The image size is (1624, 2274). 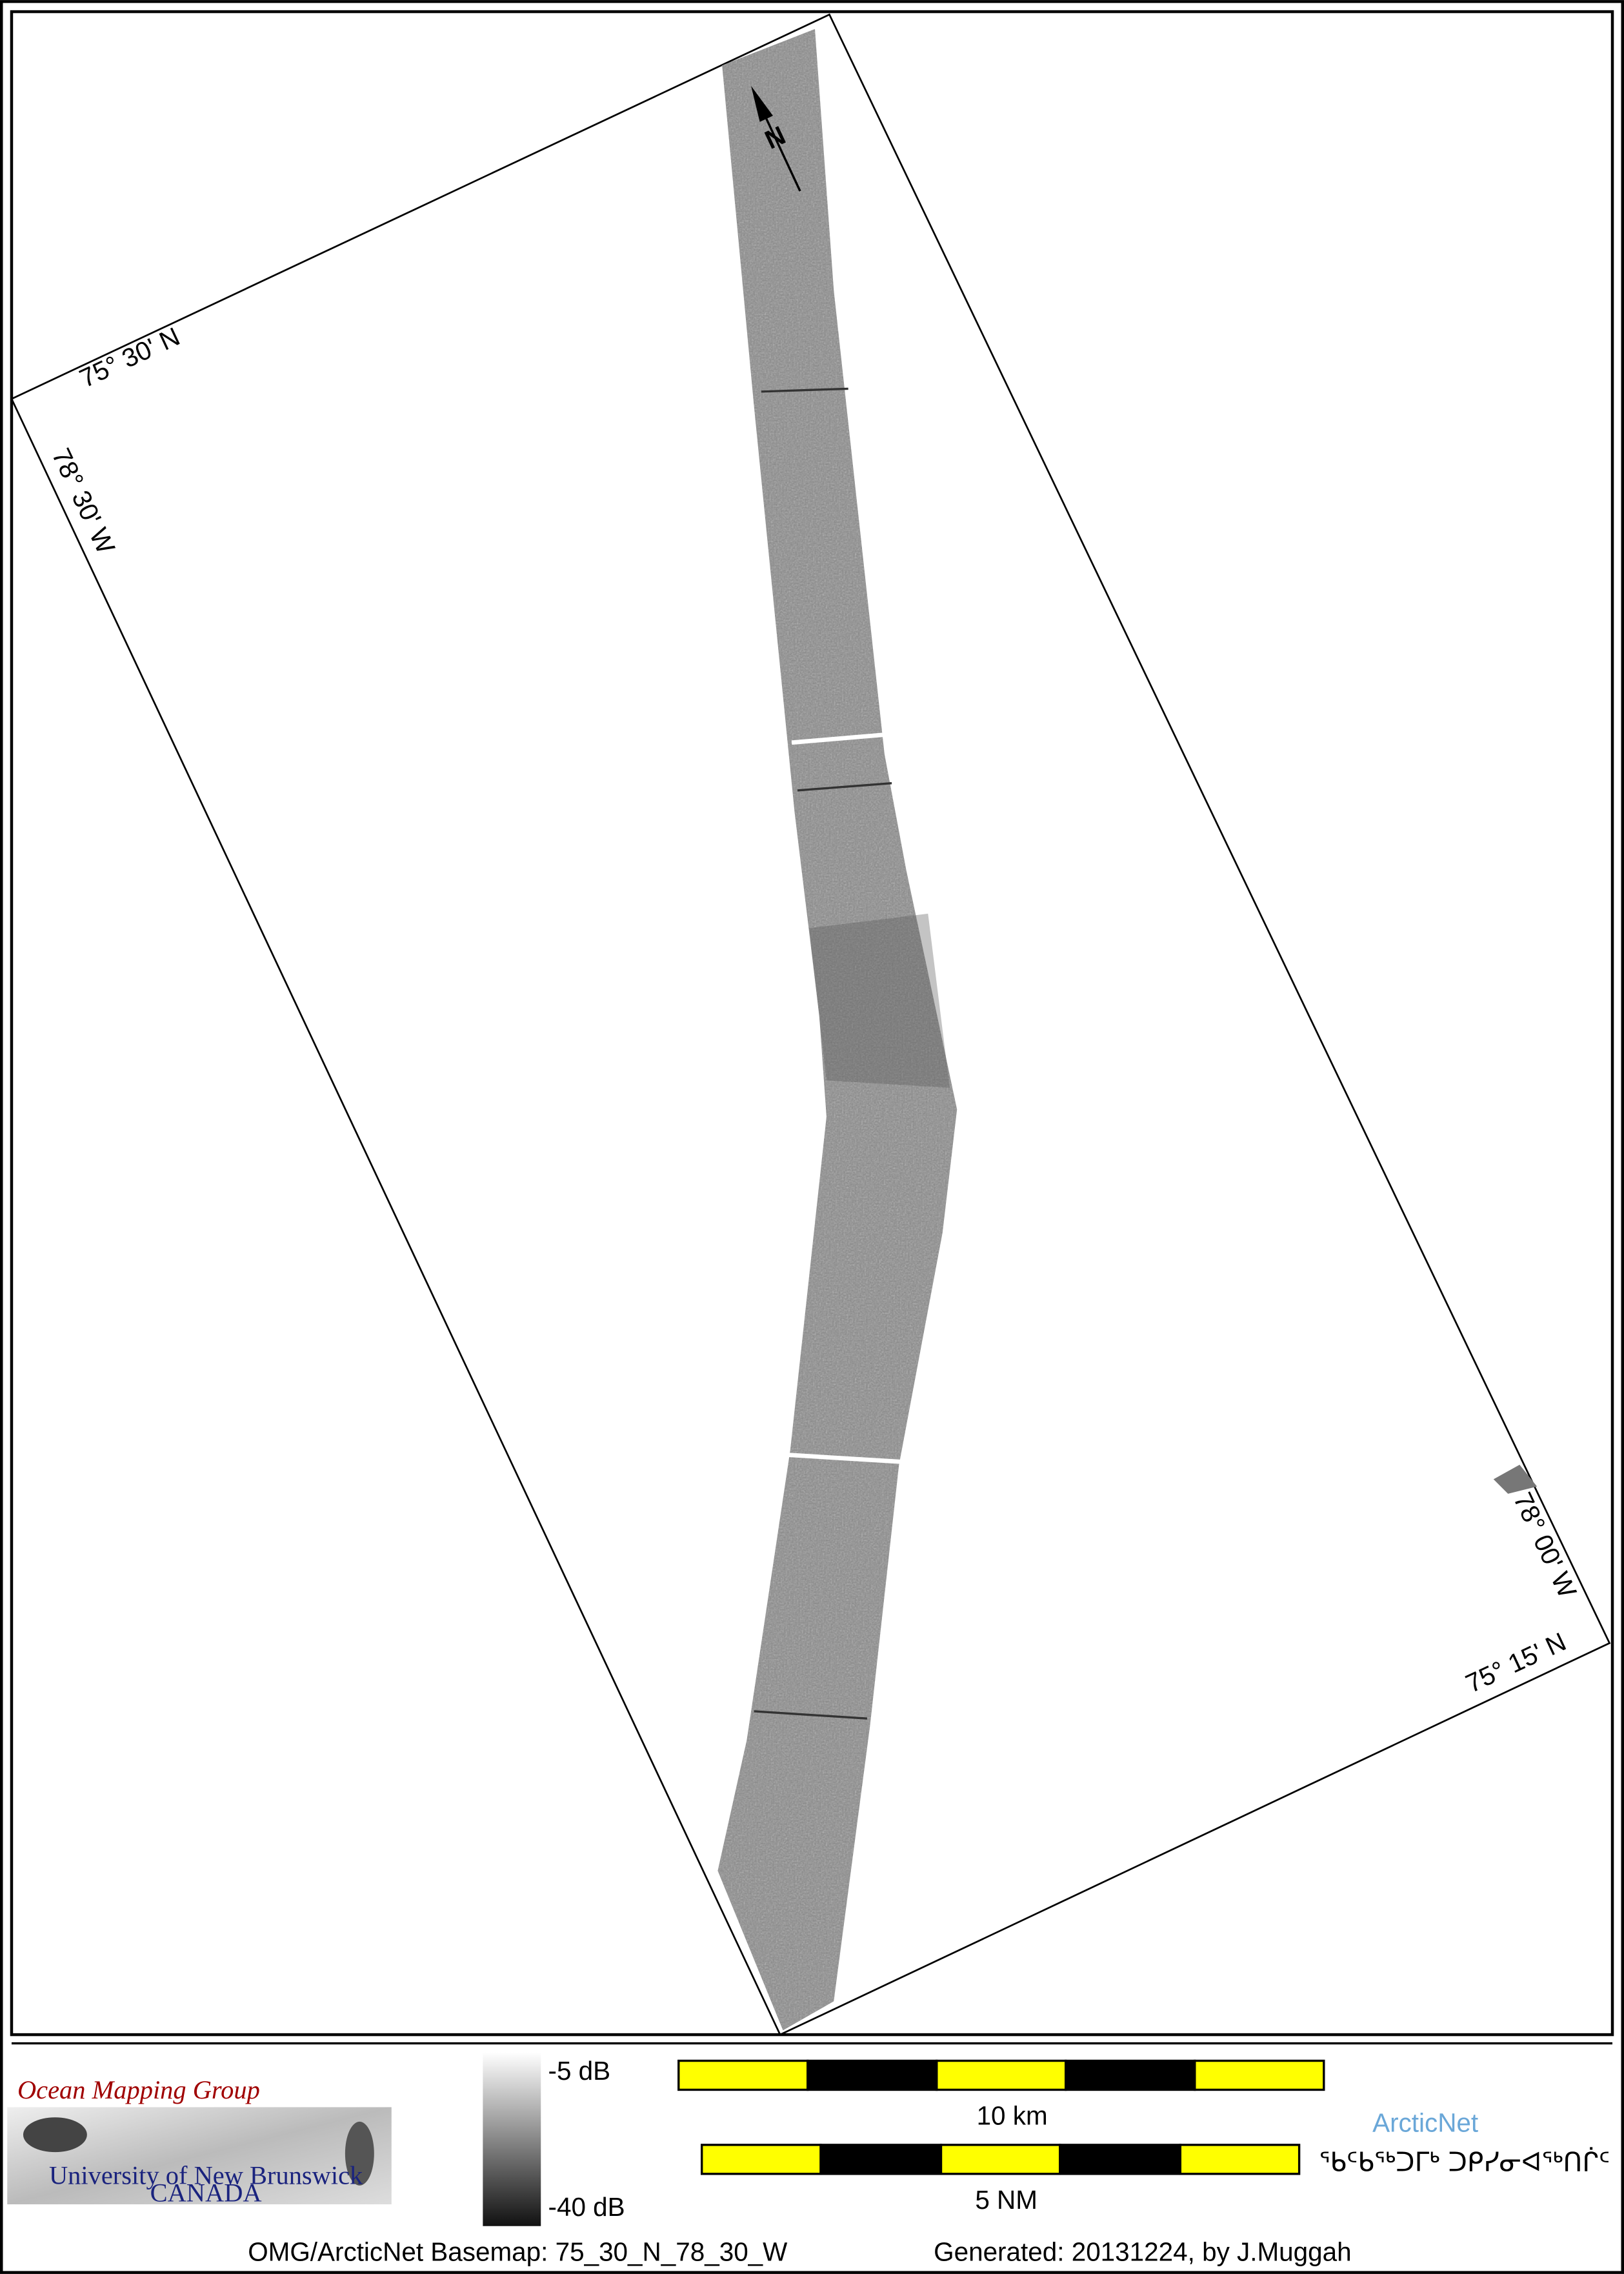 I want to click on partner-name: ArcticNet, so click(x=1425, y=2123).